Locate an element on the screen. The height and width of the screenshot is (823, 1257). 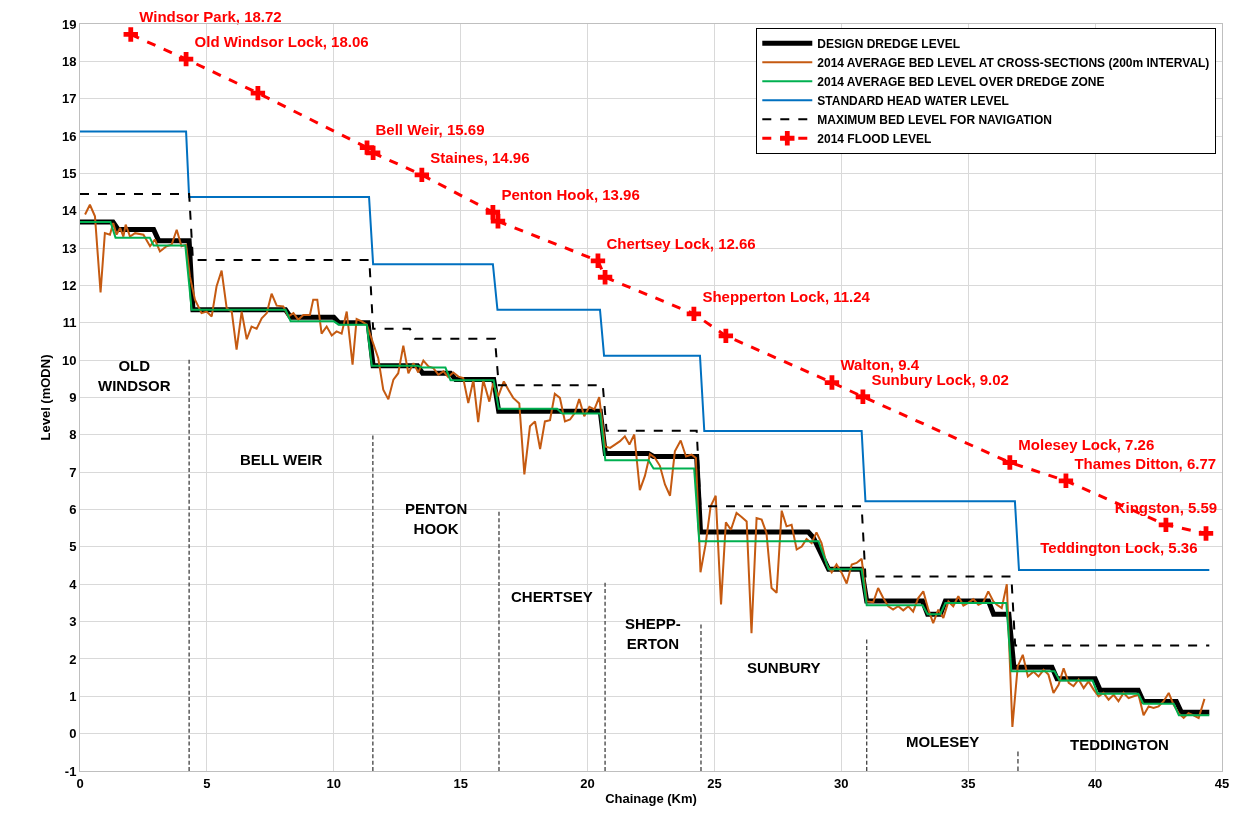
annotation: BELL WEIR is located at coordinates (281, 459).